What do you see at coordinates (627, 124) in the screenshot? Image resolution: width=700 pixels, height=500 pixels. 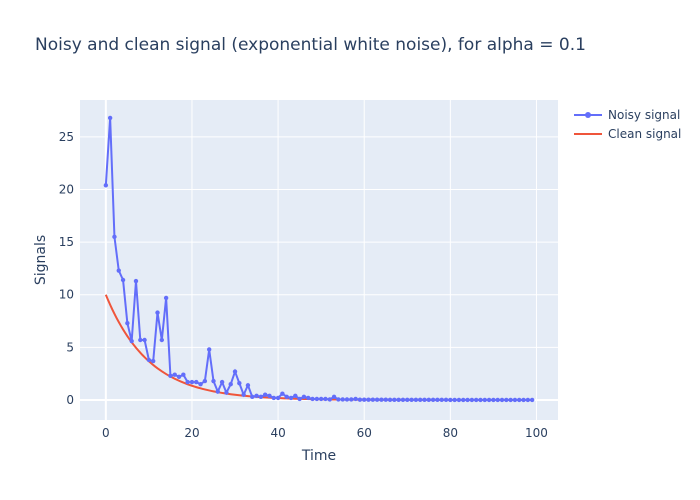 I see `legend: Noisy signal Clean signal` at bounding box center [627, 124].